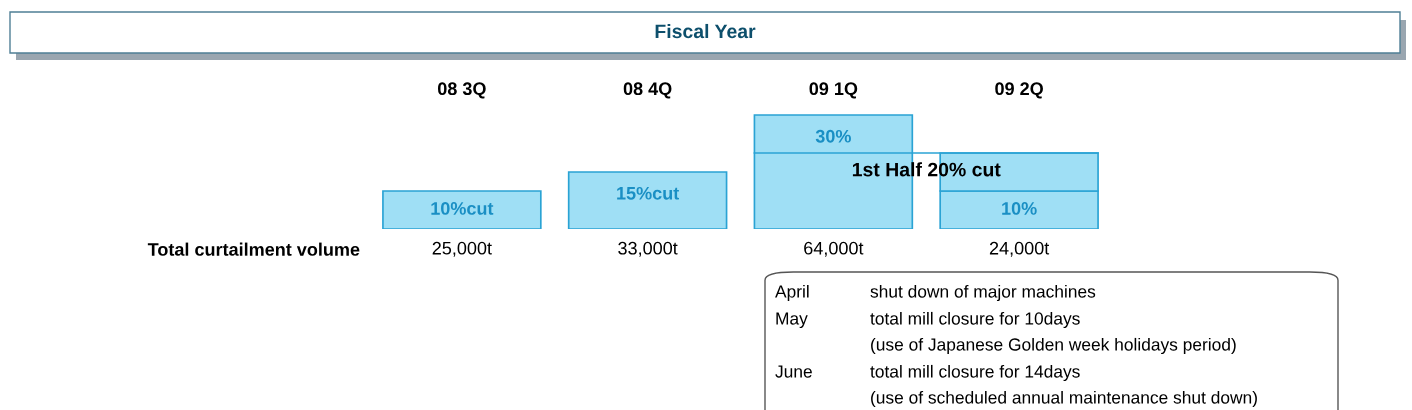 This screenshot has height=410, width=1412. What do you see at coordinates (792, 320) in the screenshot?
I see `text: May` at bounding box center [792, 320].